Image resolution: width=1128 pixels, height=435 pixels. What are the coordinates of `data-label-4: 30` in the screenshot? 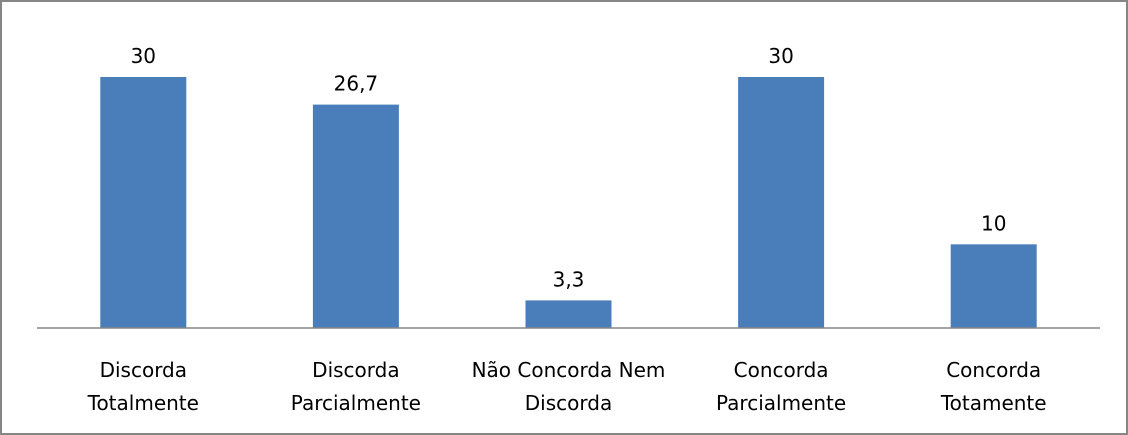 It's located at (780, 56).